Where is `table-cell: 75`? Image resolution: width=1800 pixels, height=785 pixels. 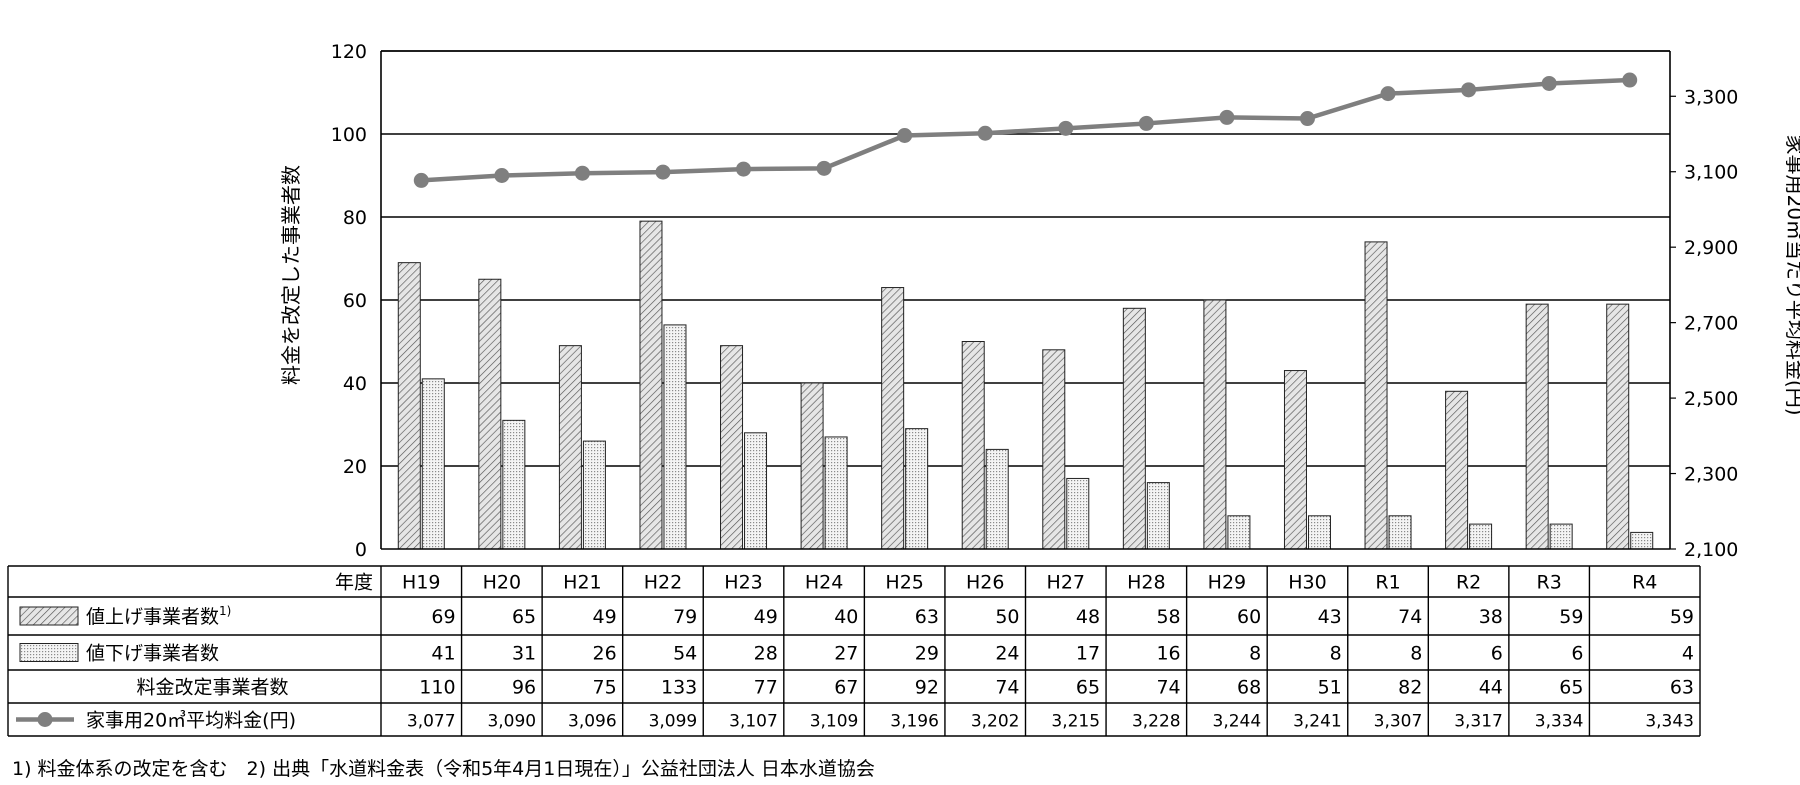
table-cell: 75 is located at coordinates (605, 688).